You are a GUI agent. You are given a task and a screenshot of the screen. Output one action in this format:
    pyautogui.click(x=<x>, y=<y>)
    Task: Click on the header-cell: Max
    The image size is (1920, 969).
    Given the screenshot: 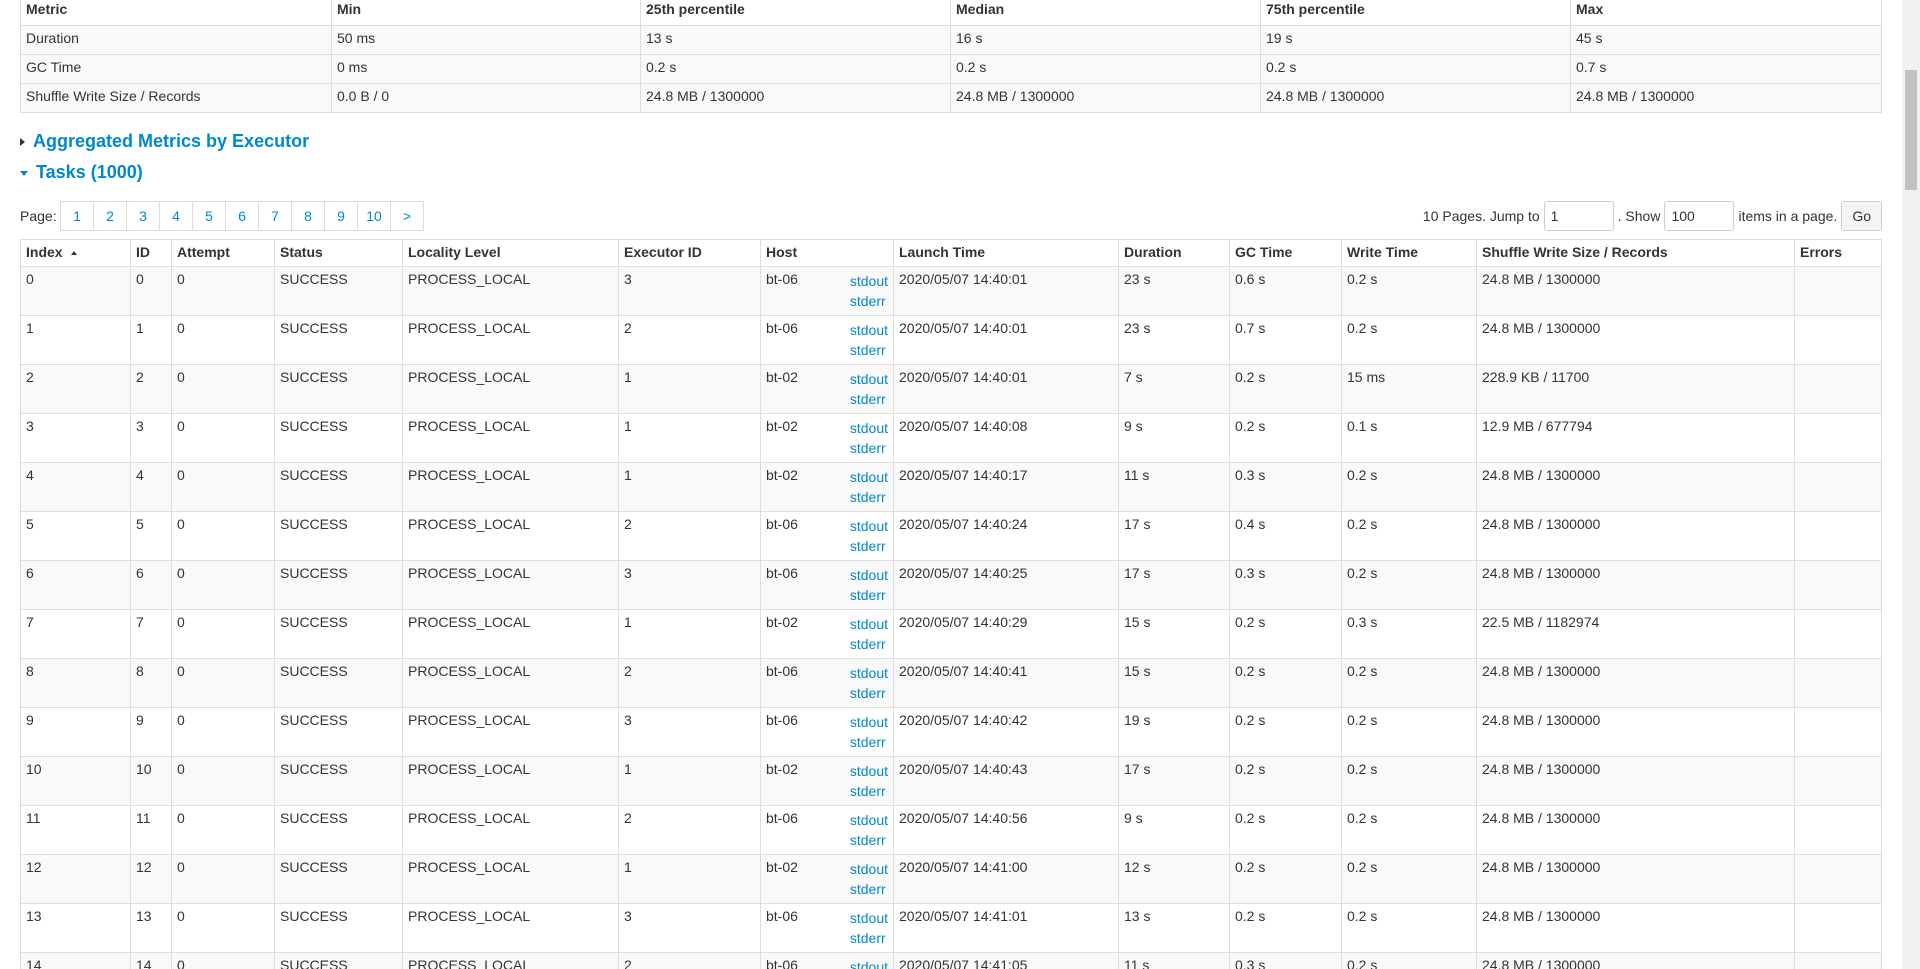 What is the action you would take?
    pyautogui.click(x=1726, y=13)
    